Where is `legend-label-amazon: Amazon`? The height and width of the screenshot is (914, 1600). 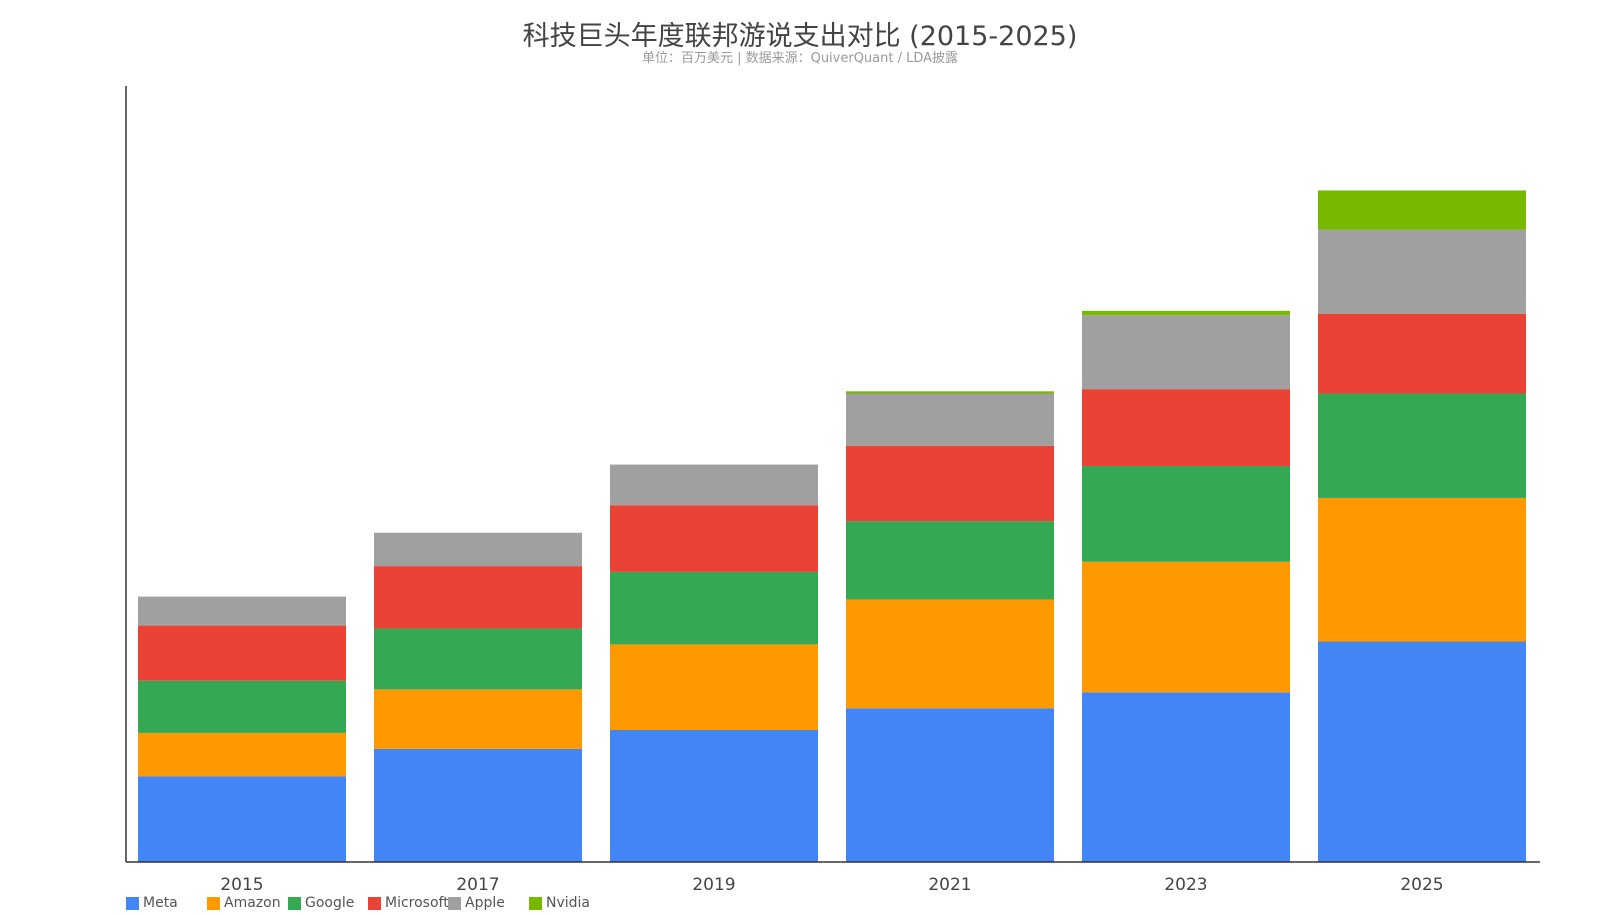
legend-label-amazon: Amazon is located at coordinates (252, 903).